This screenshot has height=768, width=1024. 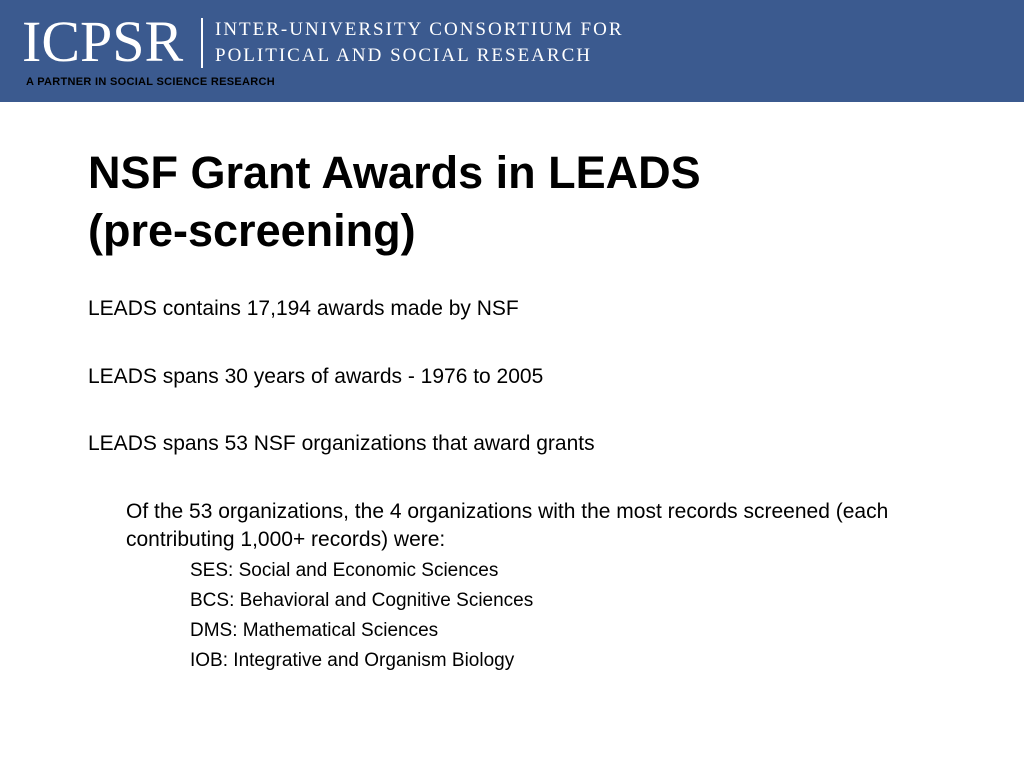 What do you see at coordinates (303, 308) in the screenshot?
I see `bullet-awards-count: LEADS contains 17,194 awards made by NSF` at bounding box center [303, 308].